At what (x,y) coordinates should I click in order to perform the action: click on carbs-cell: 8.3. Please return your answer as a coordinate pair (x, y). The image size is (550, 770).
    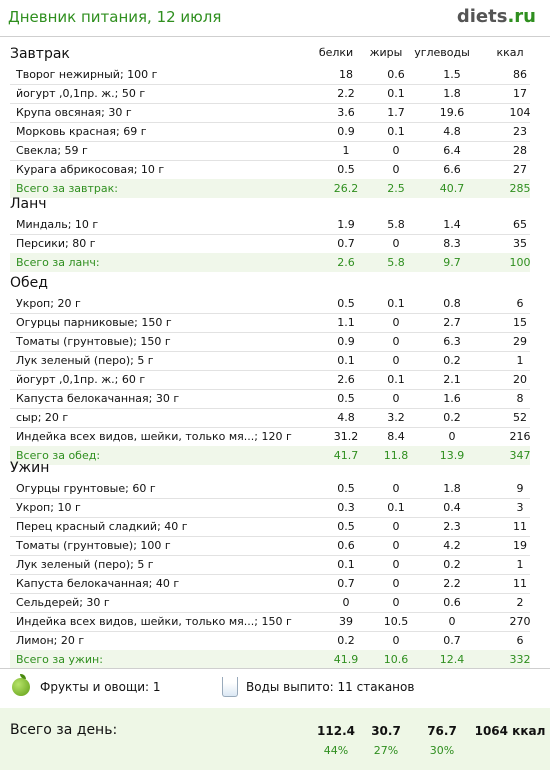
    Looking at the image, I should click on (452, 243).